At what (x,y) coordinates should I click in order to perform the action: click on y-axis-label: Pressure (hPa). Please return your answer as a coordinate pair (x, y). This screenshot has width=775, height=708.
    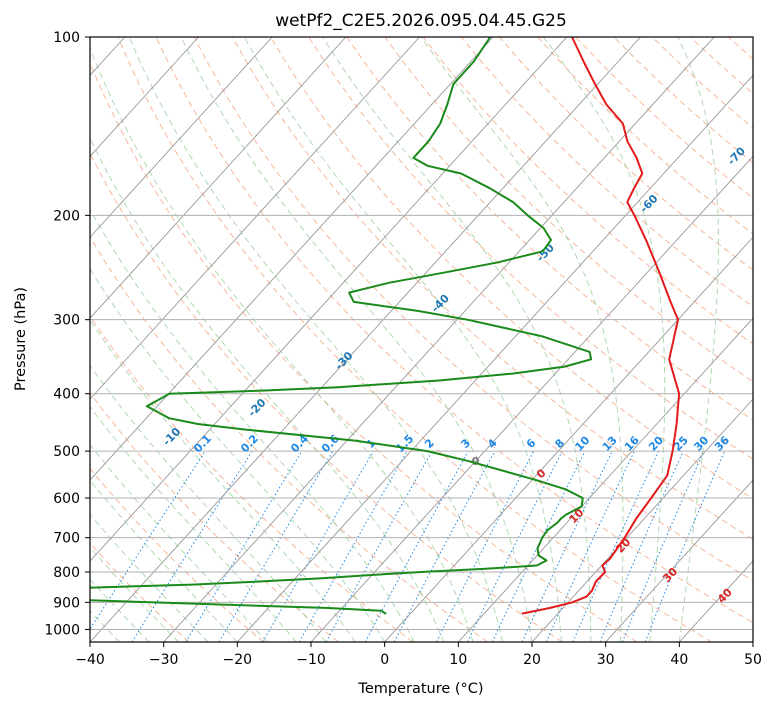
    Looking at the image, I should click on (21, 339).